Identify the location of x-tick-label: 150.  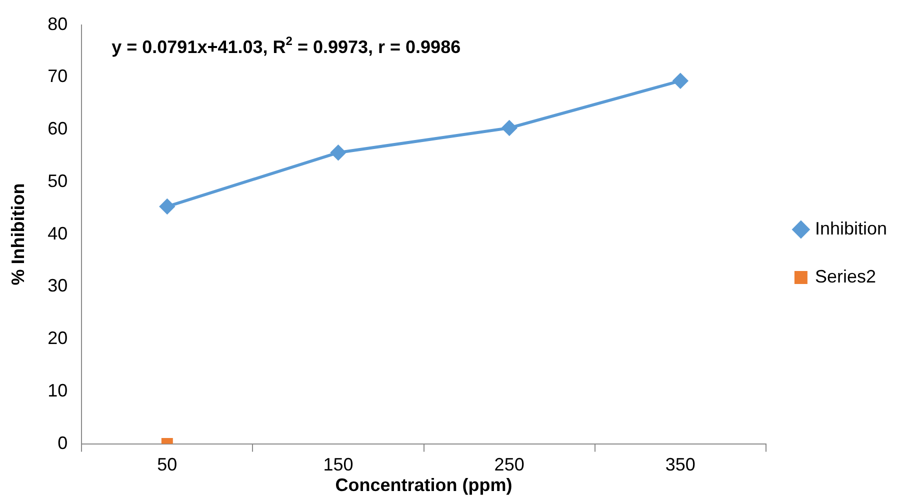
(338, 464).